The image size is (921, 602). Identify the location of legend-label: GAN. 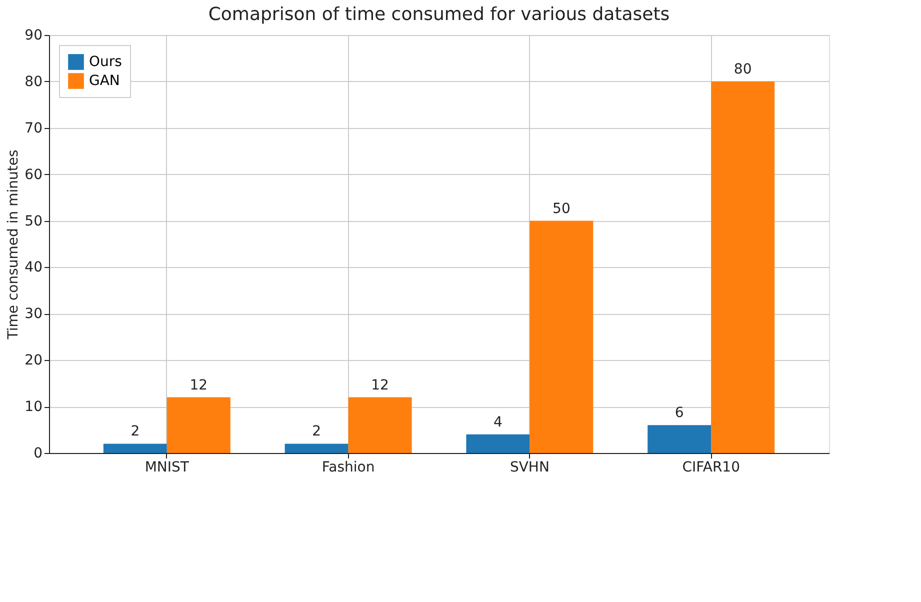
(104, 81).